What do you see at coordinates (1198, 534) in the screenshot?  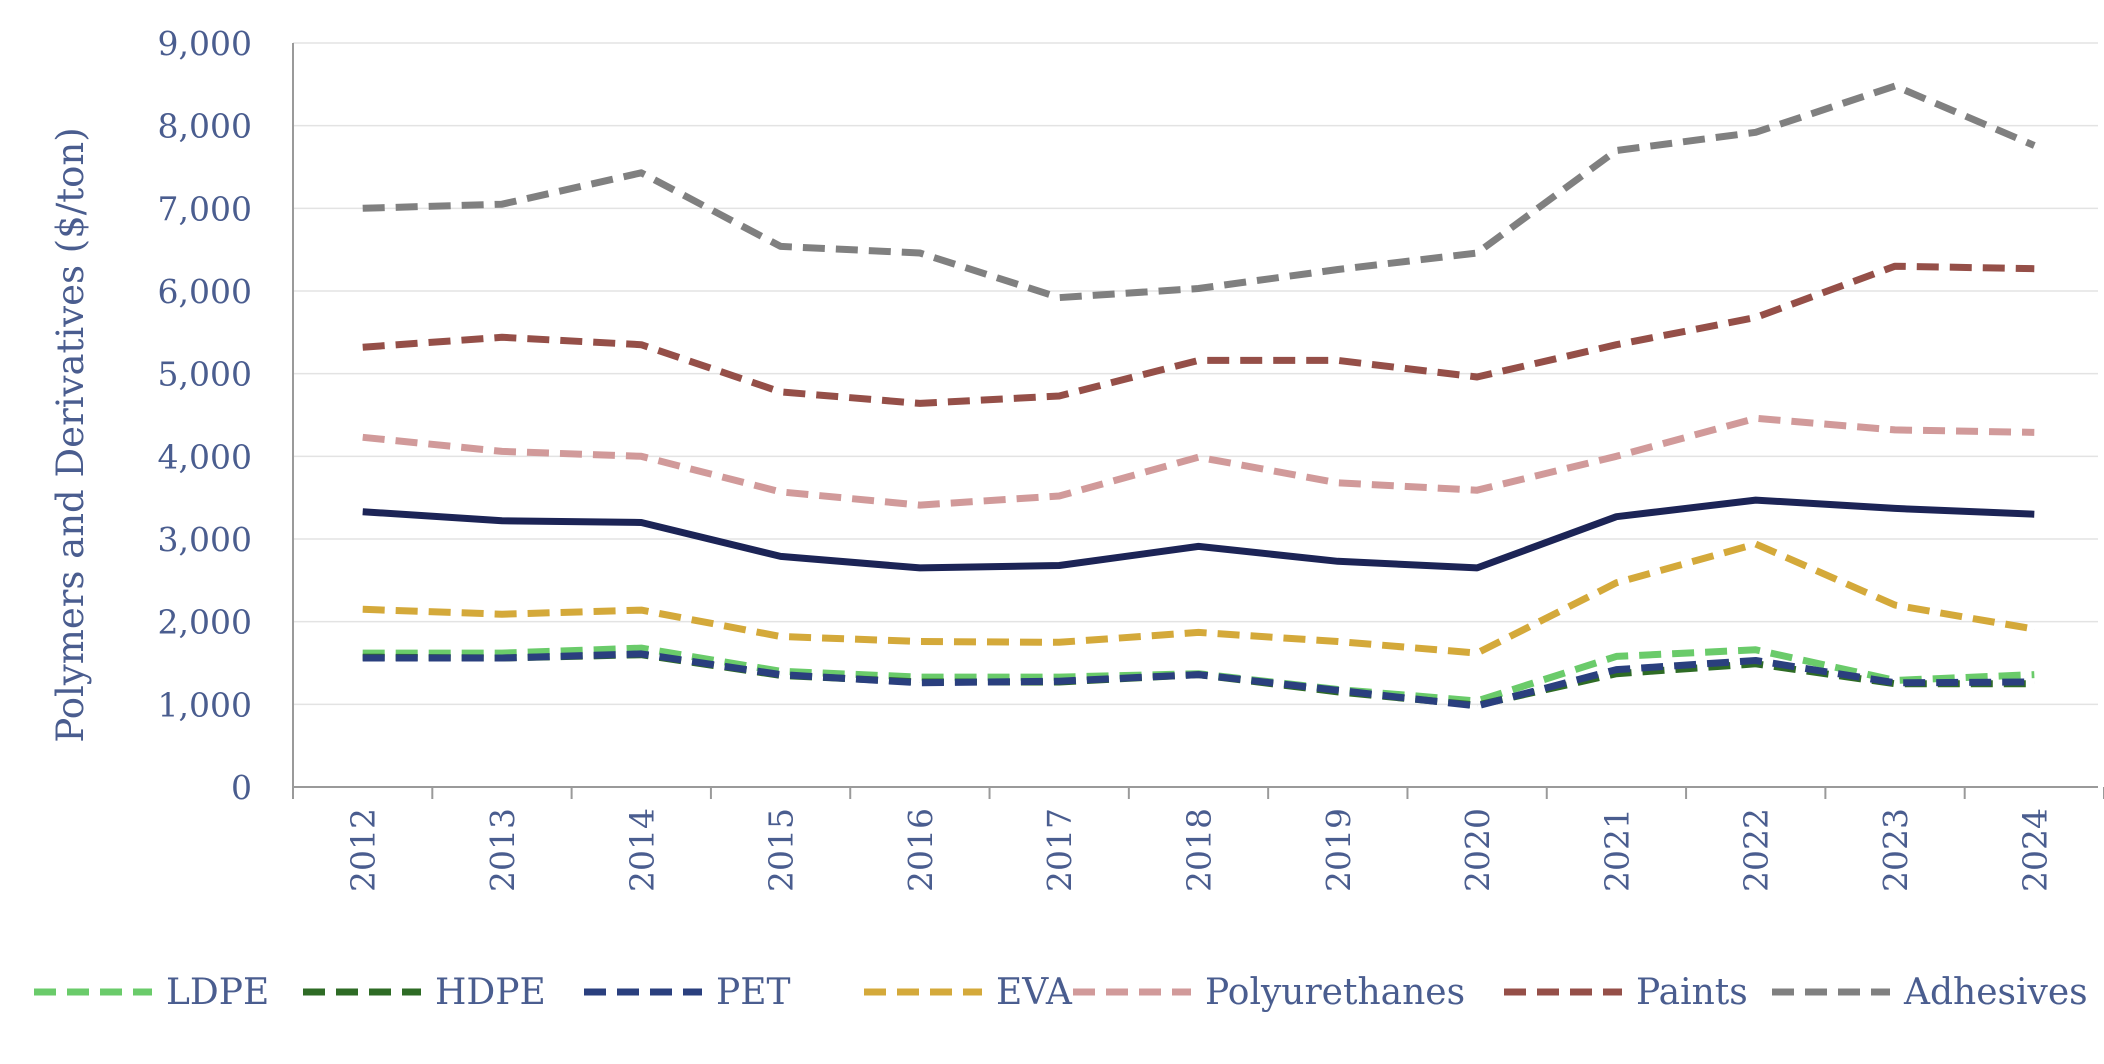 I see `series-line-total` at bounding box center [1198, 534].